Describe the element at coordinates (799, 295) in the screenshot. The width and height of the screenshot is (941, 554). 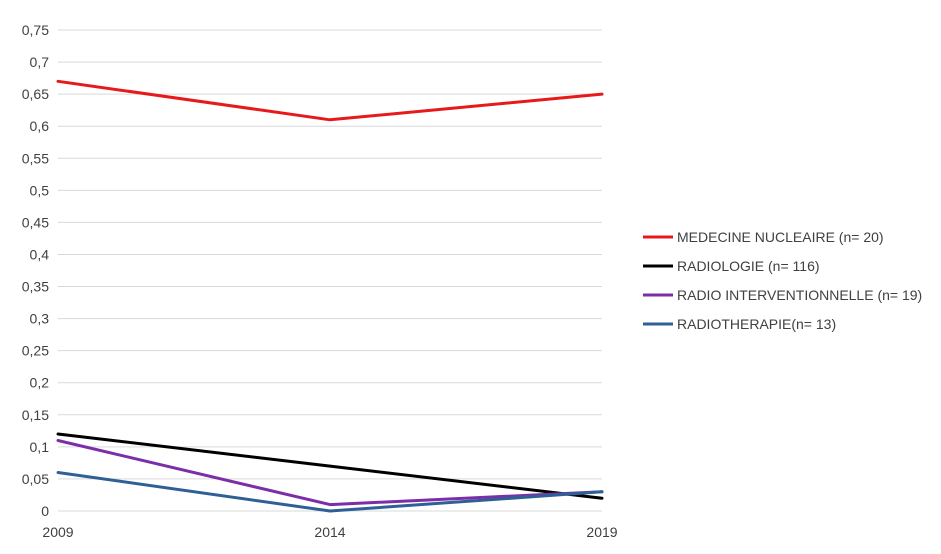
I see `legend-label: RADIO INTERVENTIONNELLE (n= 19)` at that location.